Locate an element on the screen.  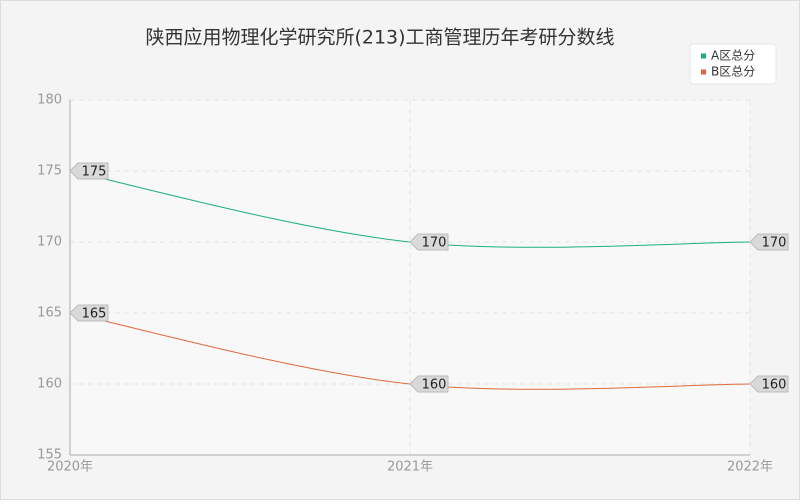
y-tick-label: 160 is located at coordinates (49, 384).